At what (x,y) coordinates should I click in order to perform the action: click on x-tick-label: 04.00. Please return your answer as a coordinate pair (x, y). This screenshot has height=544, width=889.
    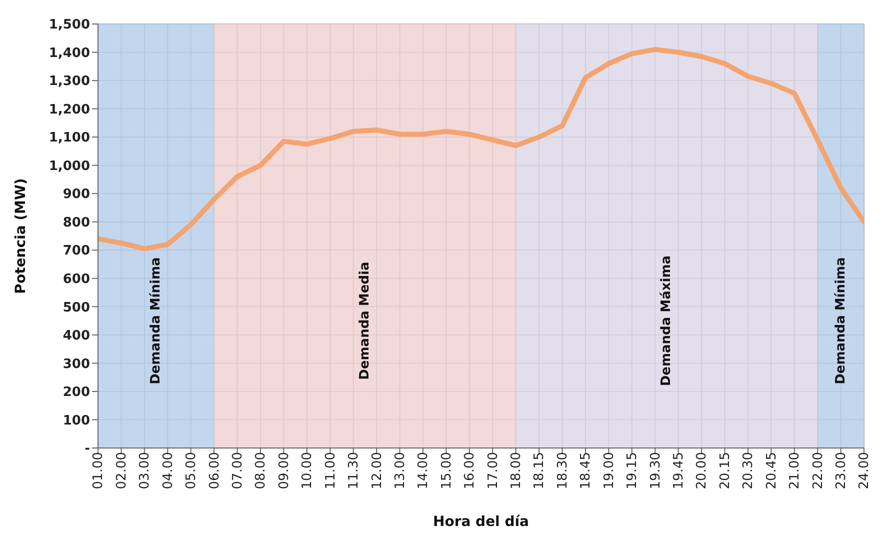
    Looking at the image, I should click on (168, 471).